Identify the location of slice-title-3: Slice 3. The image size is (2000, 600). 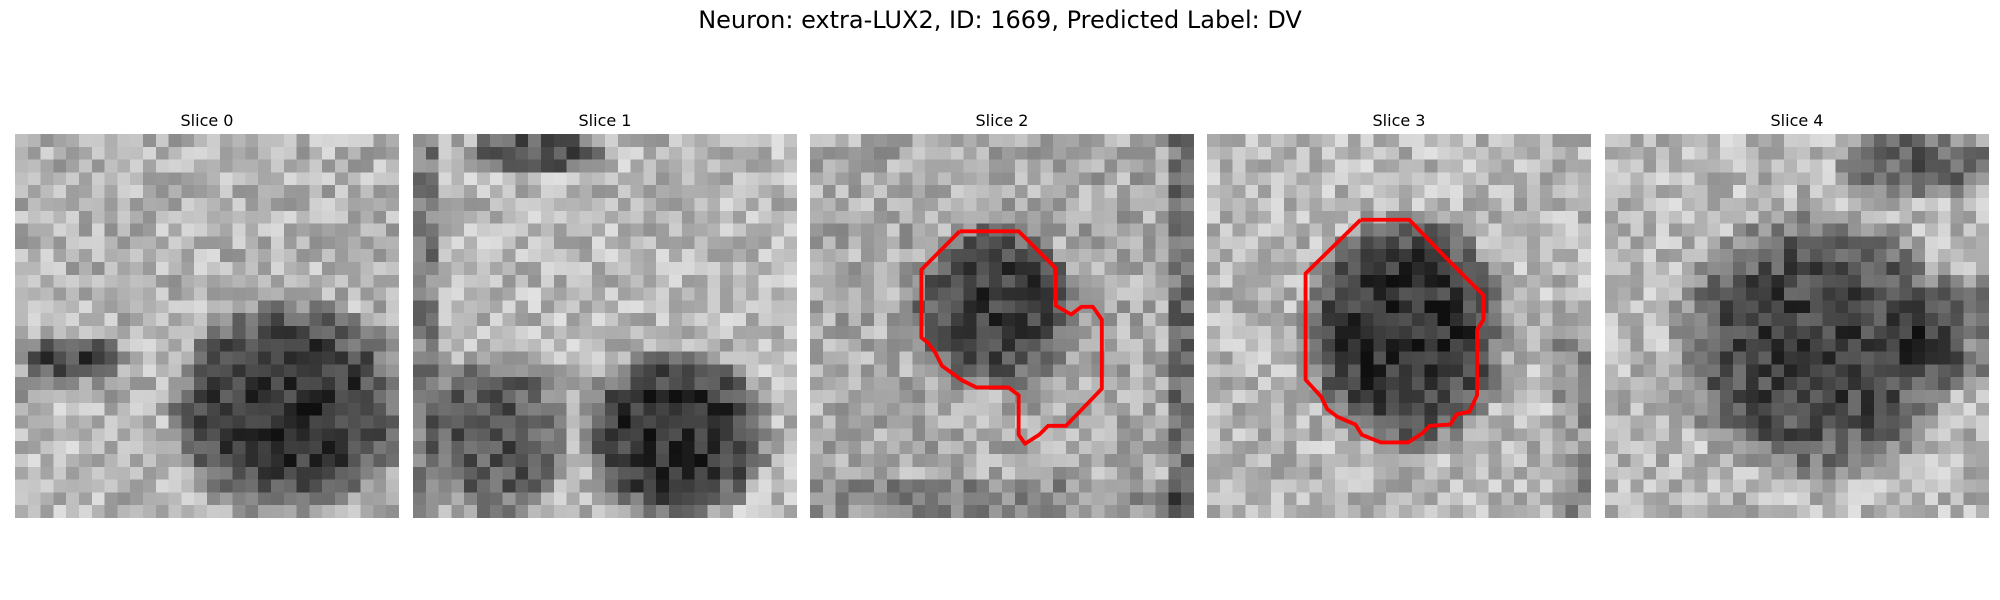
(1399, 120).